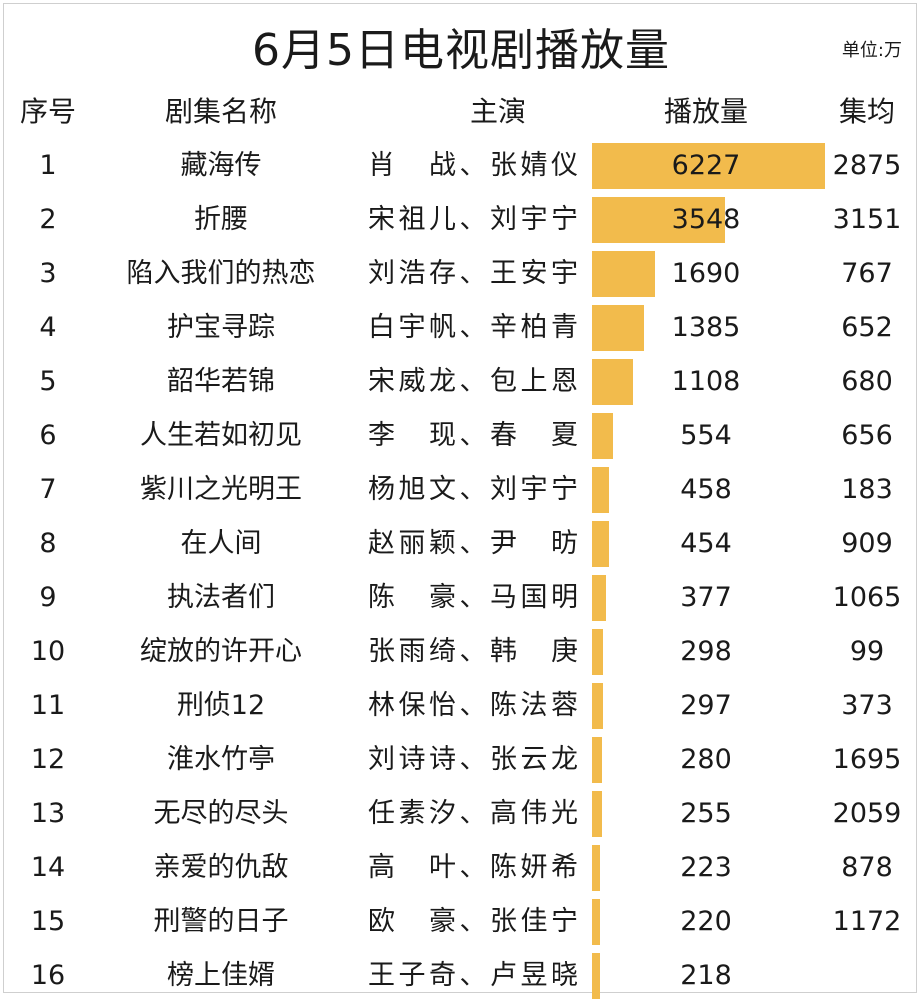  I want to click on avg-per-episode: 1172, so click(867, 921).